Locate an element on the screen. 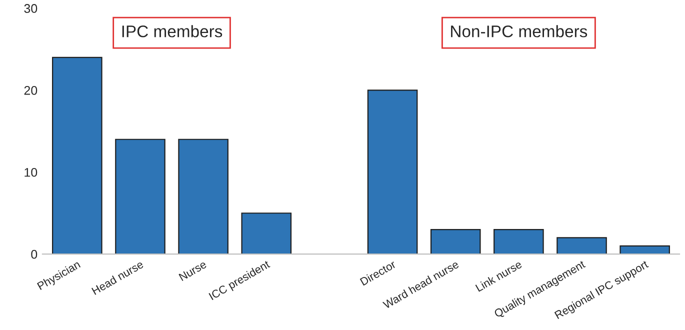 Image resolution: width=685 pixels, height=330 pixels. y-tick-label: 20 is located at coordinates (31, 90).